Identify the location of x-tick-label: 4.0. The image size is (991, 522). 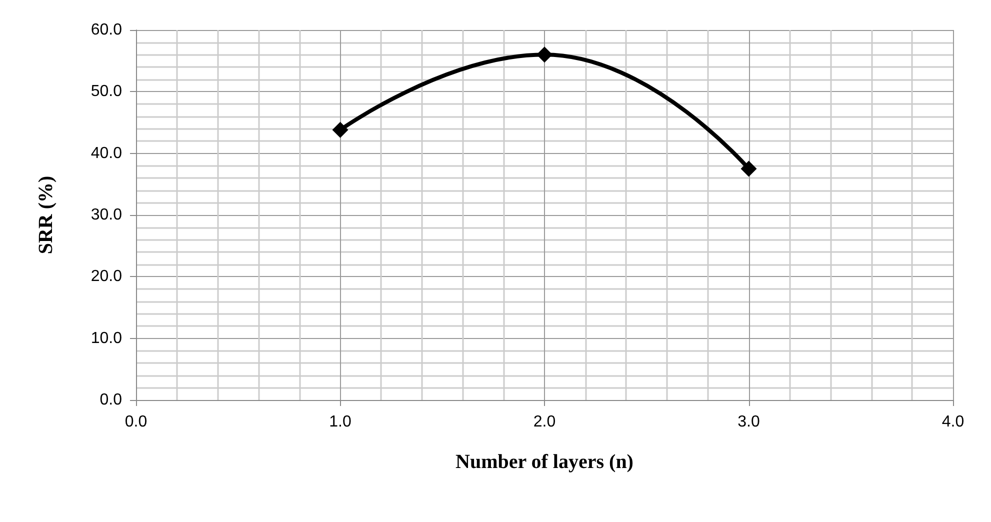
(953, 422).